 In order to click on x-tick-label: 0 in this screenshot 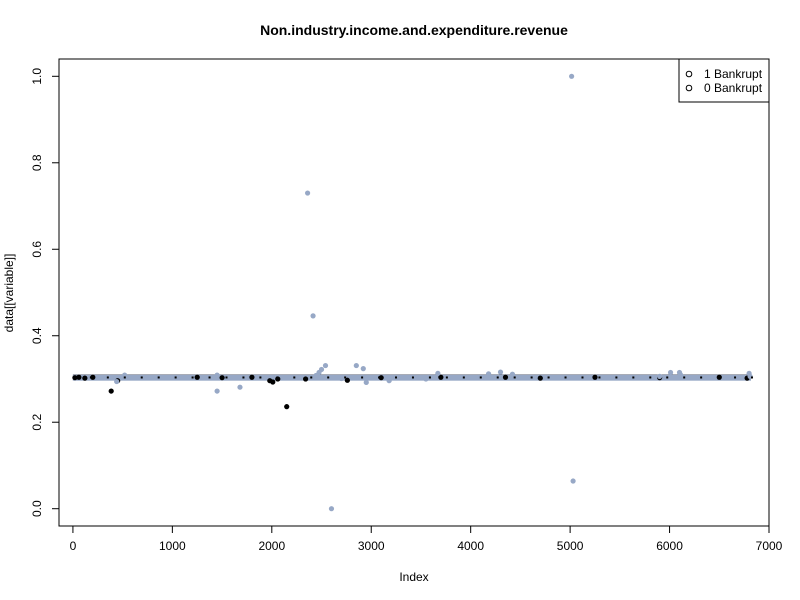, I will do `click(73, 546)`.